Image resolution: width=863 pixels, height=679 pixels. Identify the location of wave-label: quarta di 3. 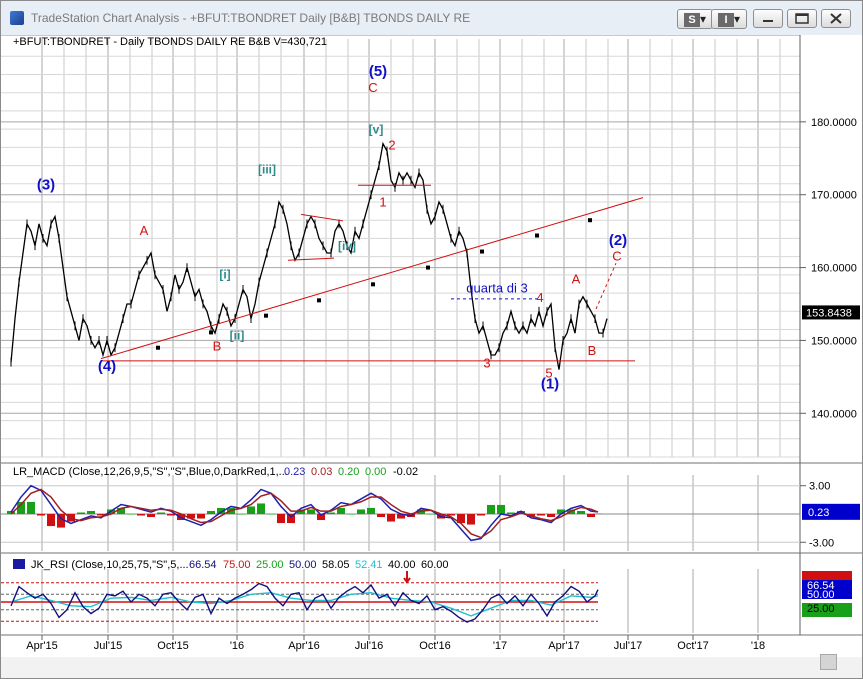
(496, 287).